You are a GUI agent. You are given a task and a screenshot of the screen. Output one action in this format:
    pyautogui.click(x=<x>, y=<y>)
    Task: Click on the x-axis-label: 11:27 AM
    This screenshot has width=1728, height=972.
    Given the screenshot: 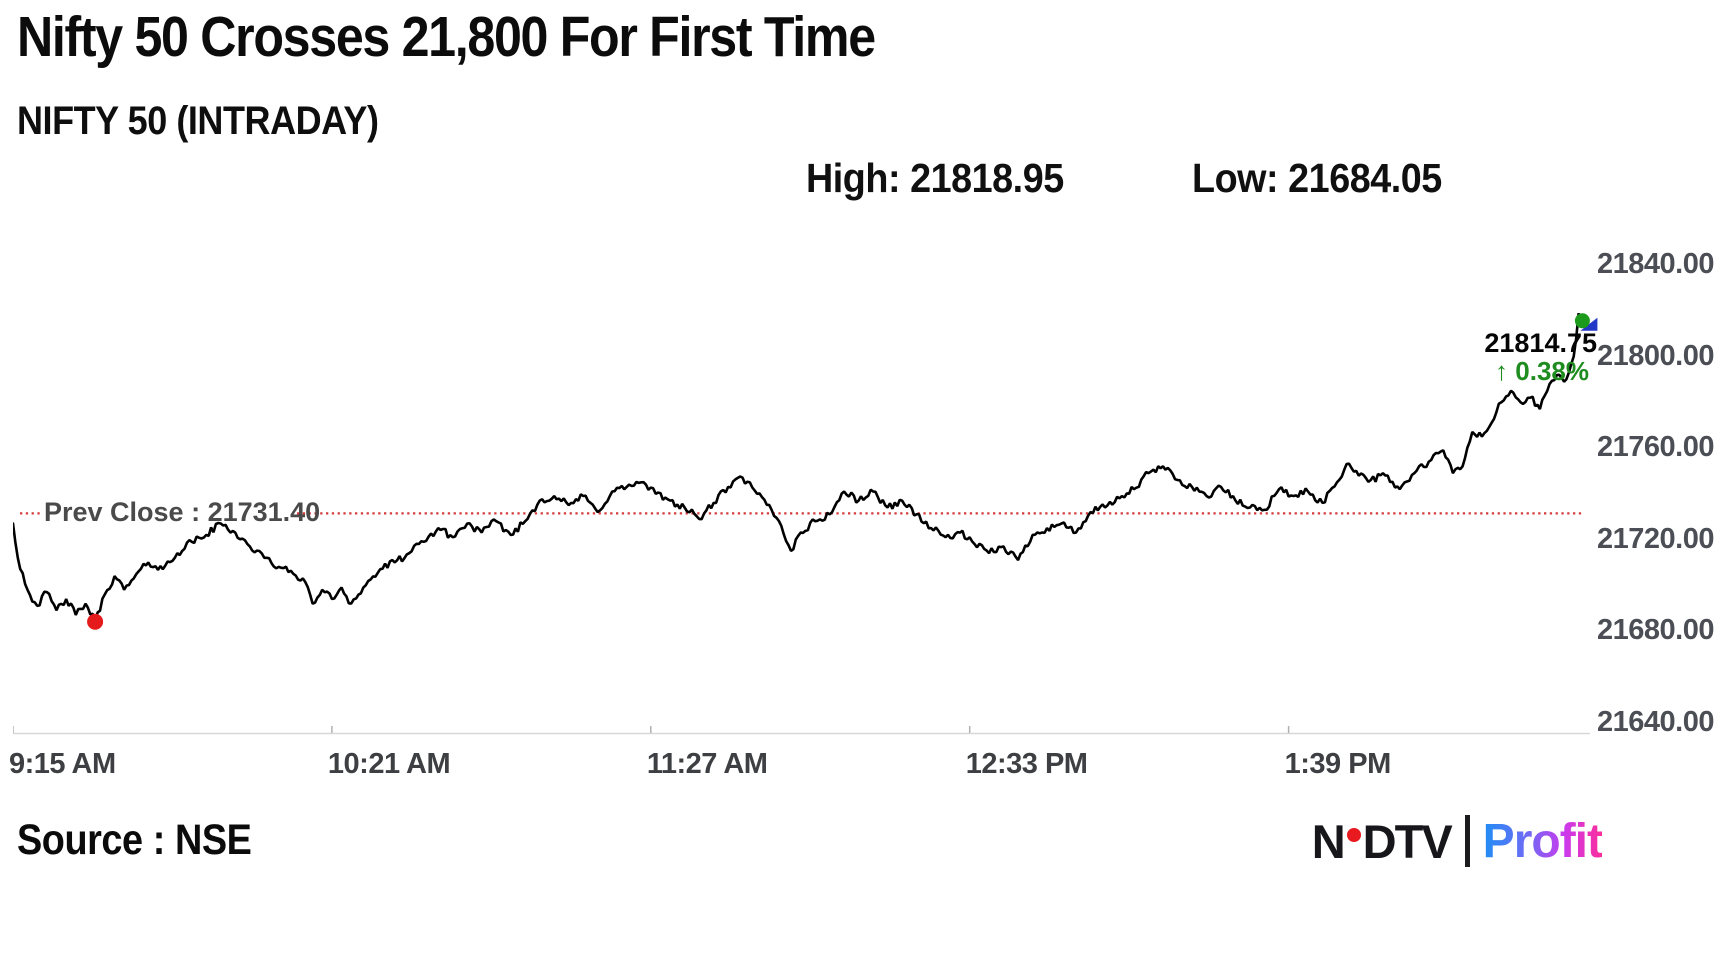 What is the action you would take?
    pyautogui.click(x=707, y=764)
    